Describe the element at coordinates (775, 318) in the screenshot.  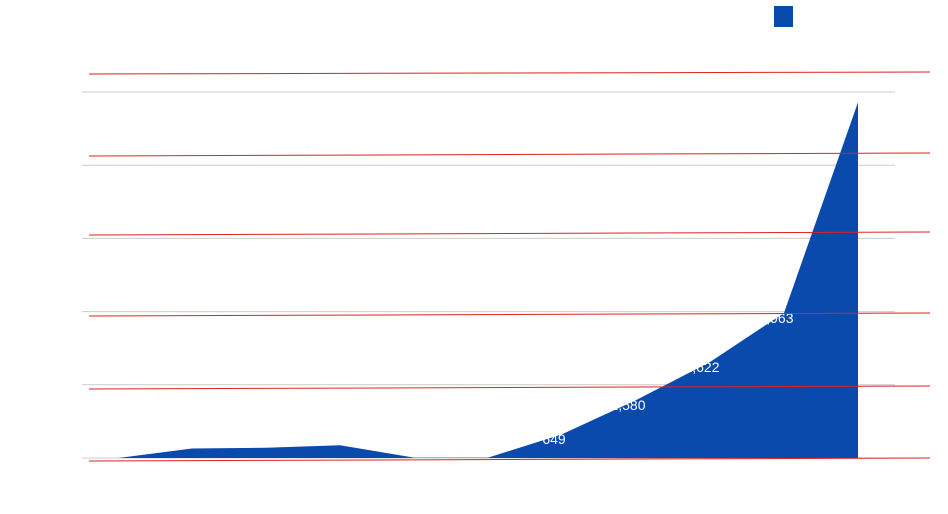
I see `data-label-9: 3,963` at that location.